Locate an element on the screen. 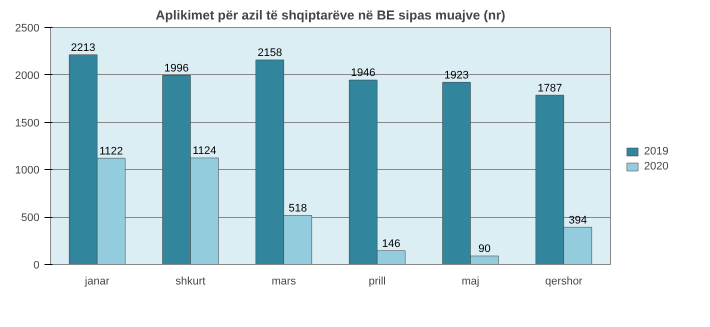 The image size is (710, 327). y-tick-label: 1500 is located at coordinates (27, 123).